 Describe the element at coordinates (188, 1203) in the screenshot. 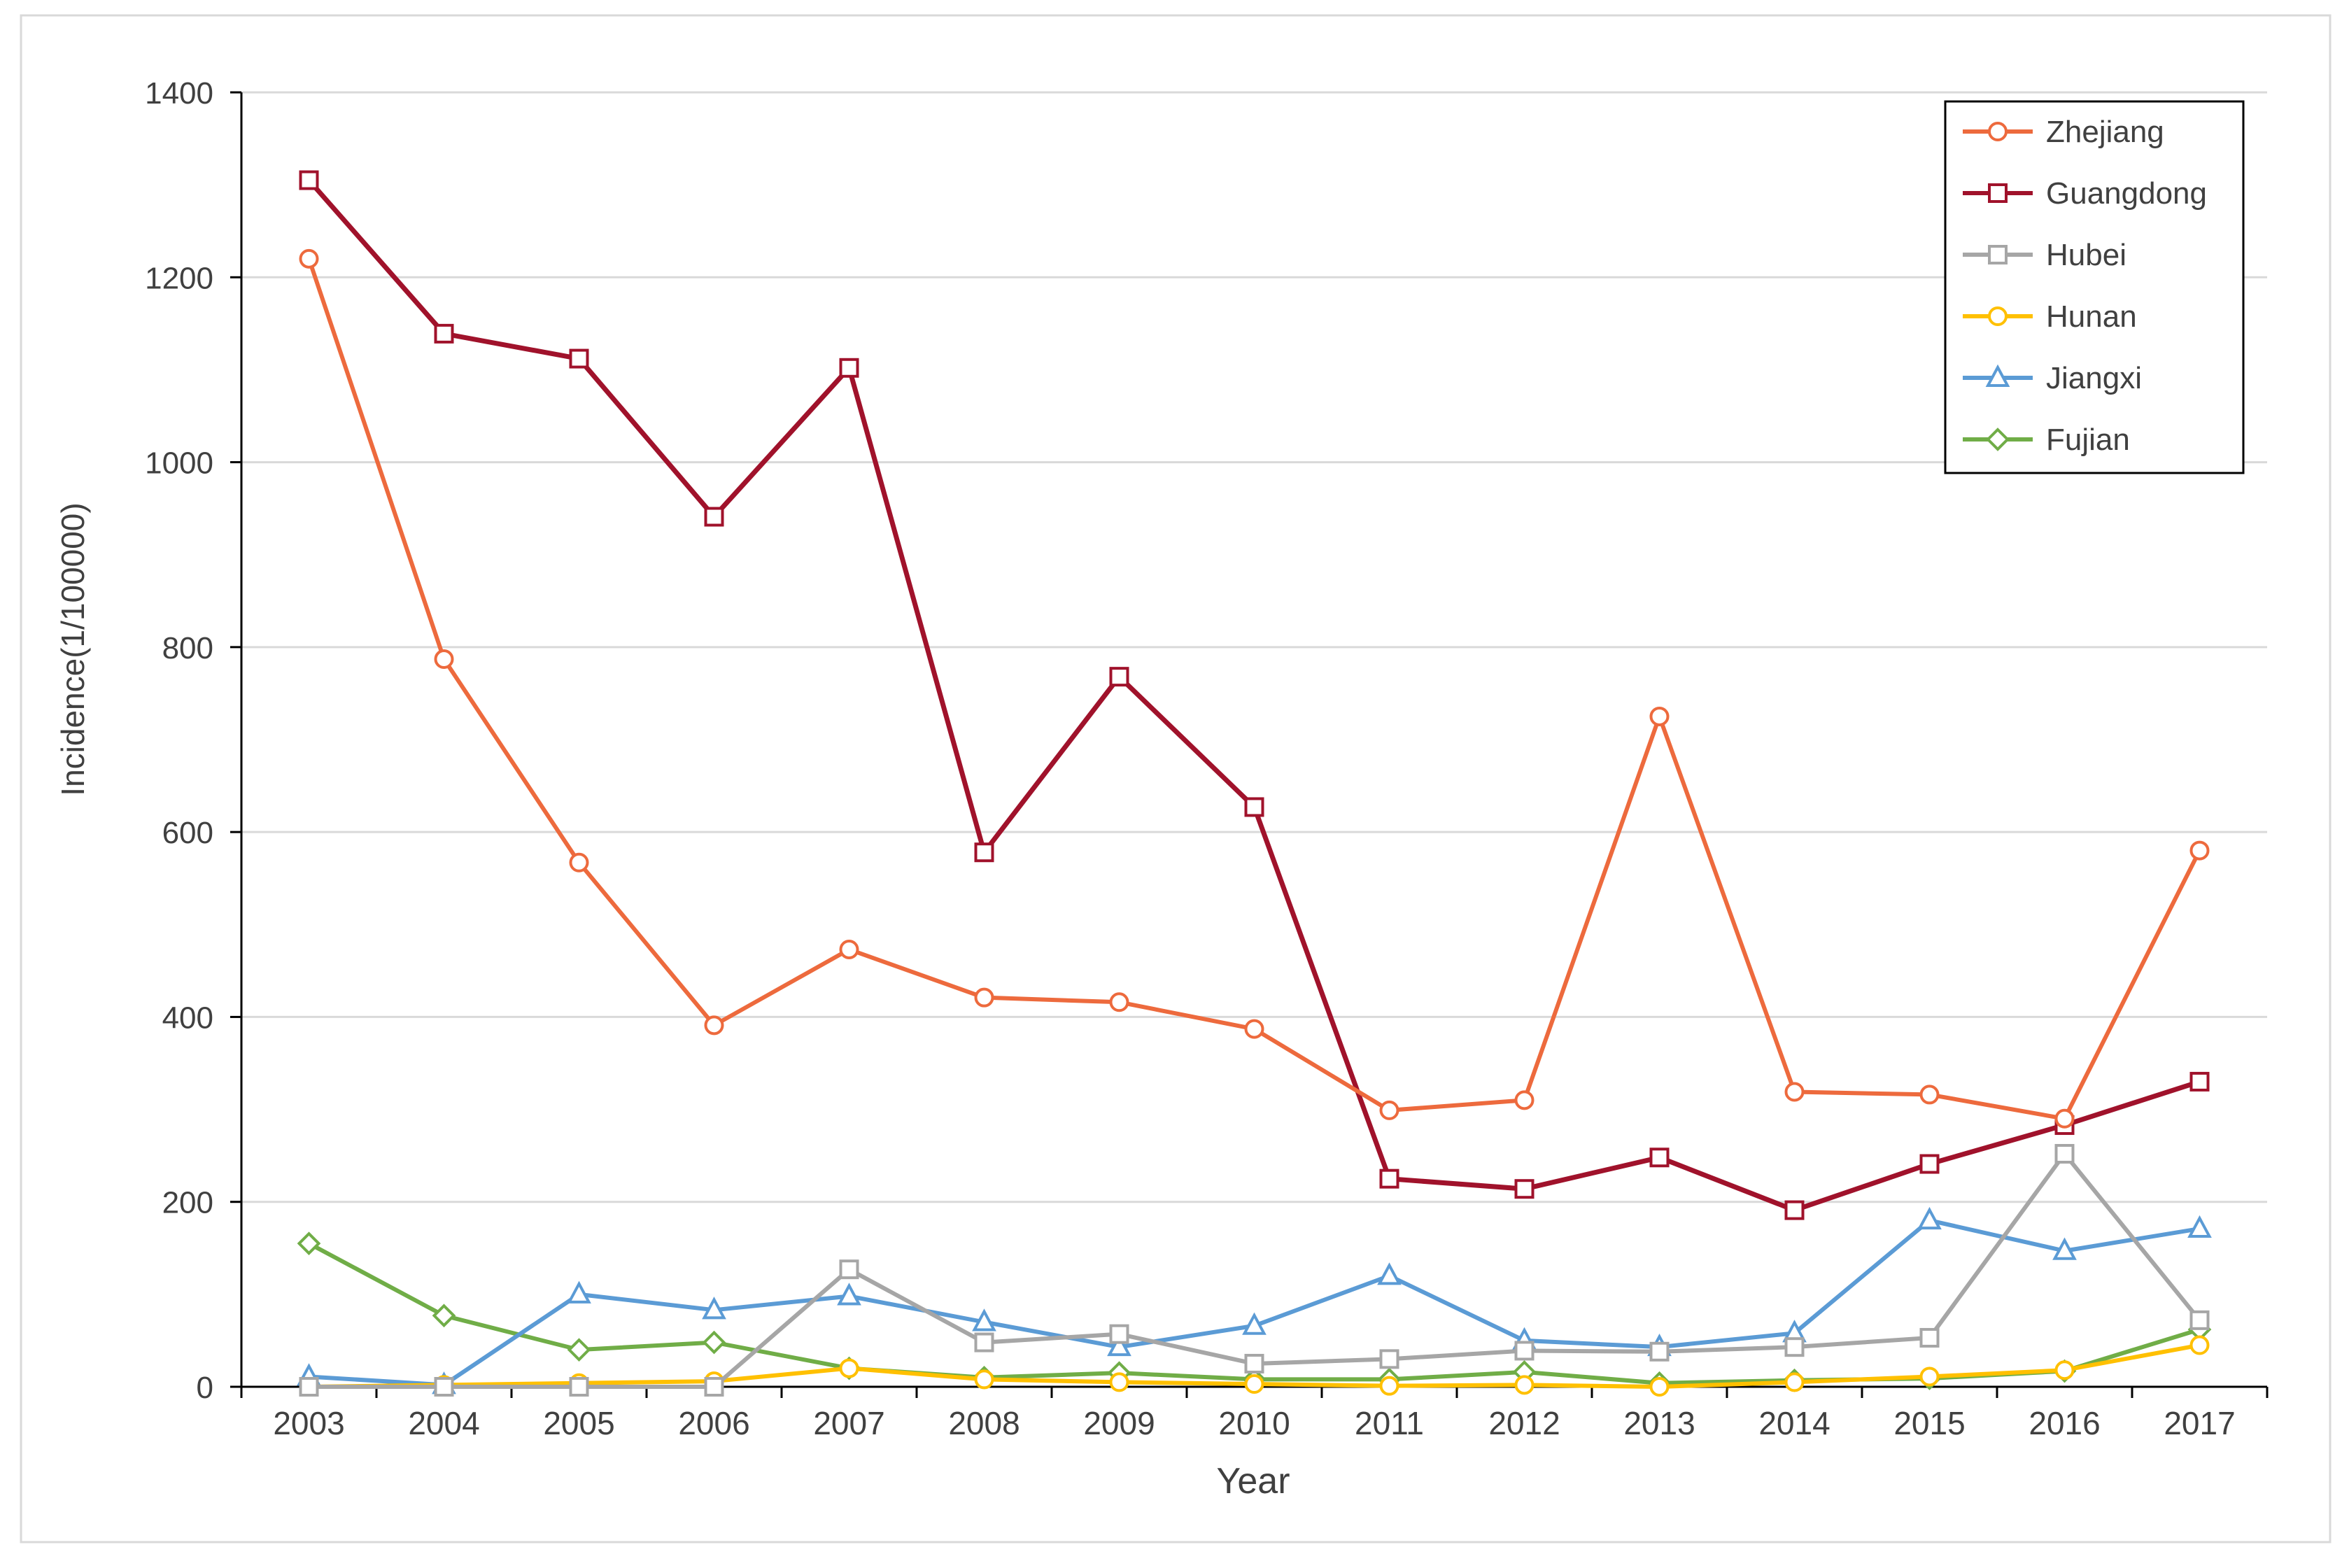

I see `y-tick-label: 200` at that location.